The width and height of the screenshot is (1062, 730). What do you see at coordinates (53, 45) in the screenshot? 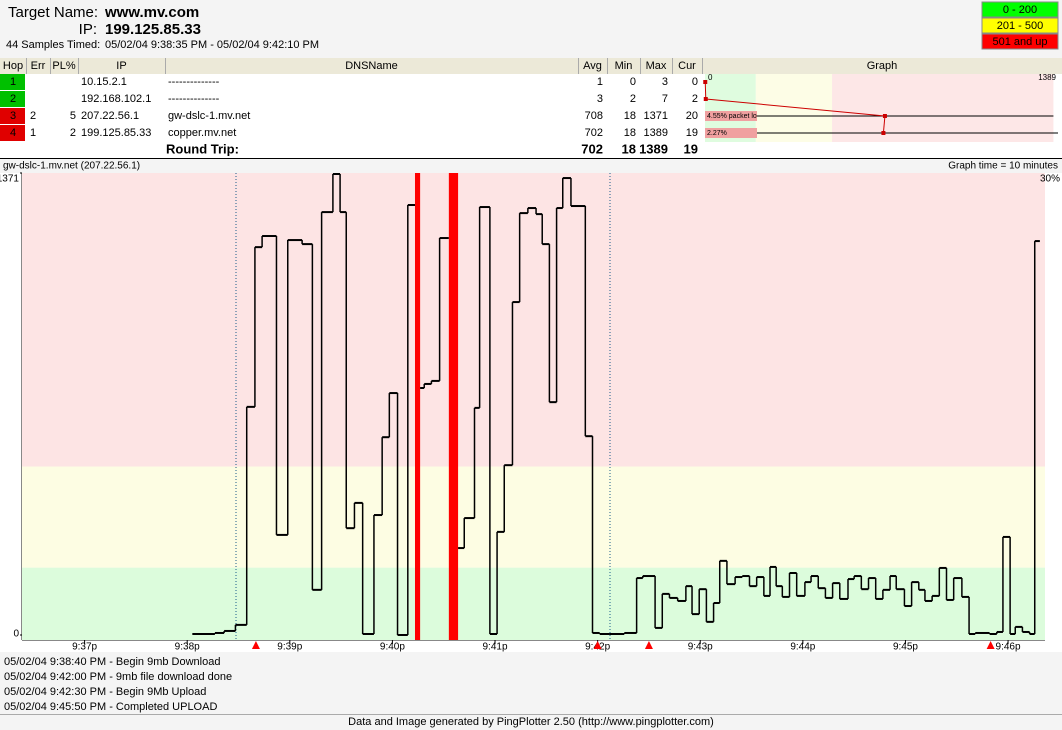
I see `samples-label: 44 Samples Timed:` at bounding box center [53, 45].